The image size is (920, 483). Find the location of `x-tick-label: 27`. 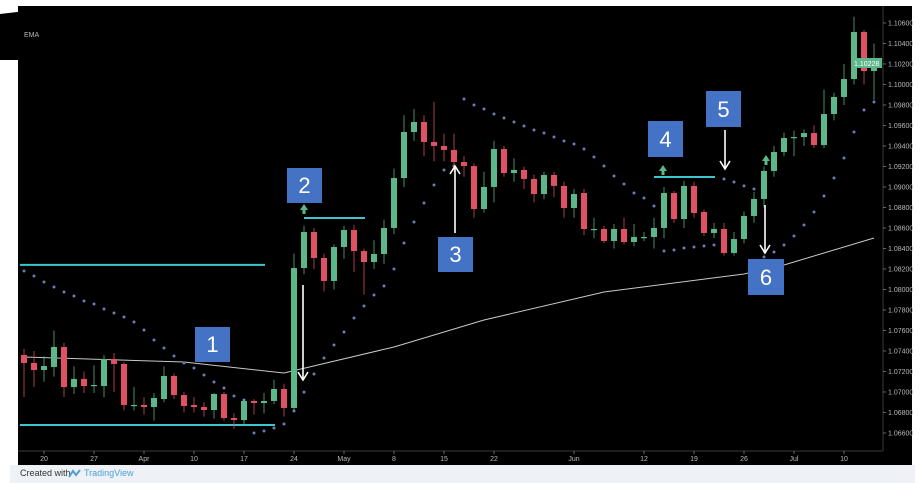

x-tick-label: 27 is located at coordinates (94, 459).